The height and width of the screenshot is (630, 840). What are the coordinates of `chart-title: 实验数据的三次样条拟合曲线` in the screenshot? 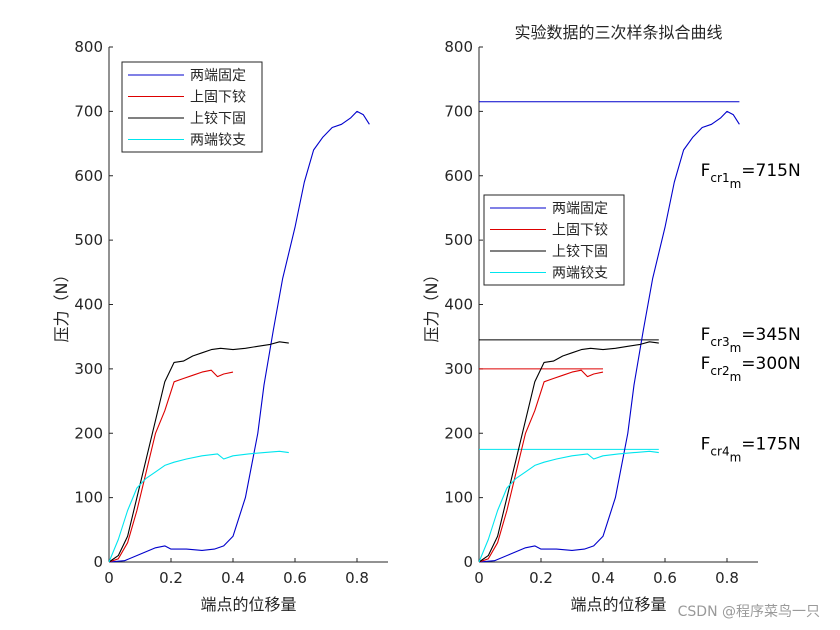 It's located at (618, 32).